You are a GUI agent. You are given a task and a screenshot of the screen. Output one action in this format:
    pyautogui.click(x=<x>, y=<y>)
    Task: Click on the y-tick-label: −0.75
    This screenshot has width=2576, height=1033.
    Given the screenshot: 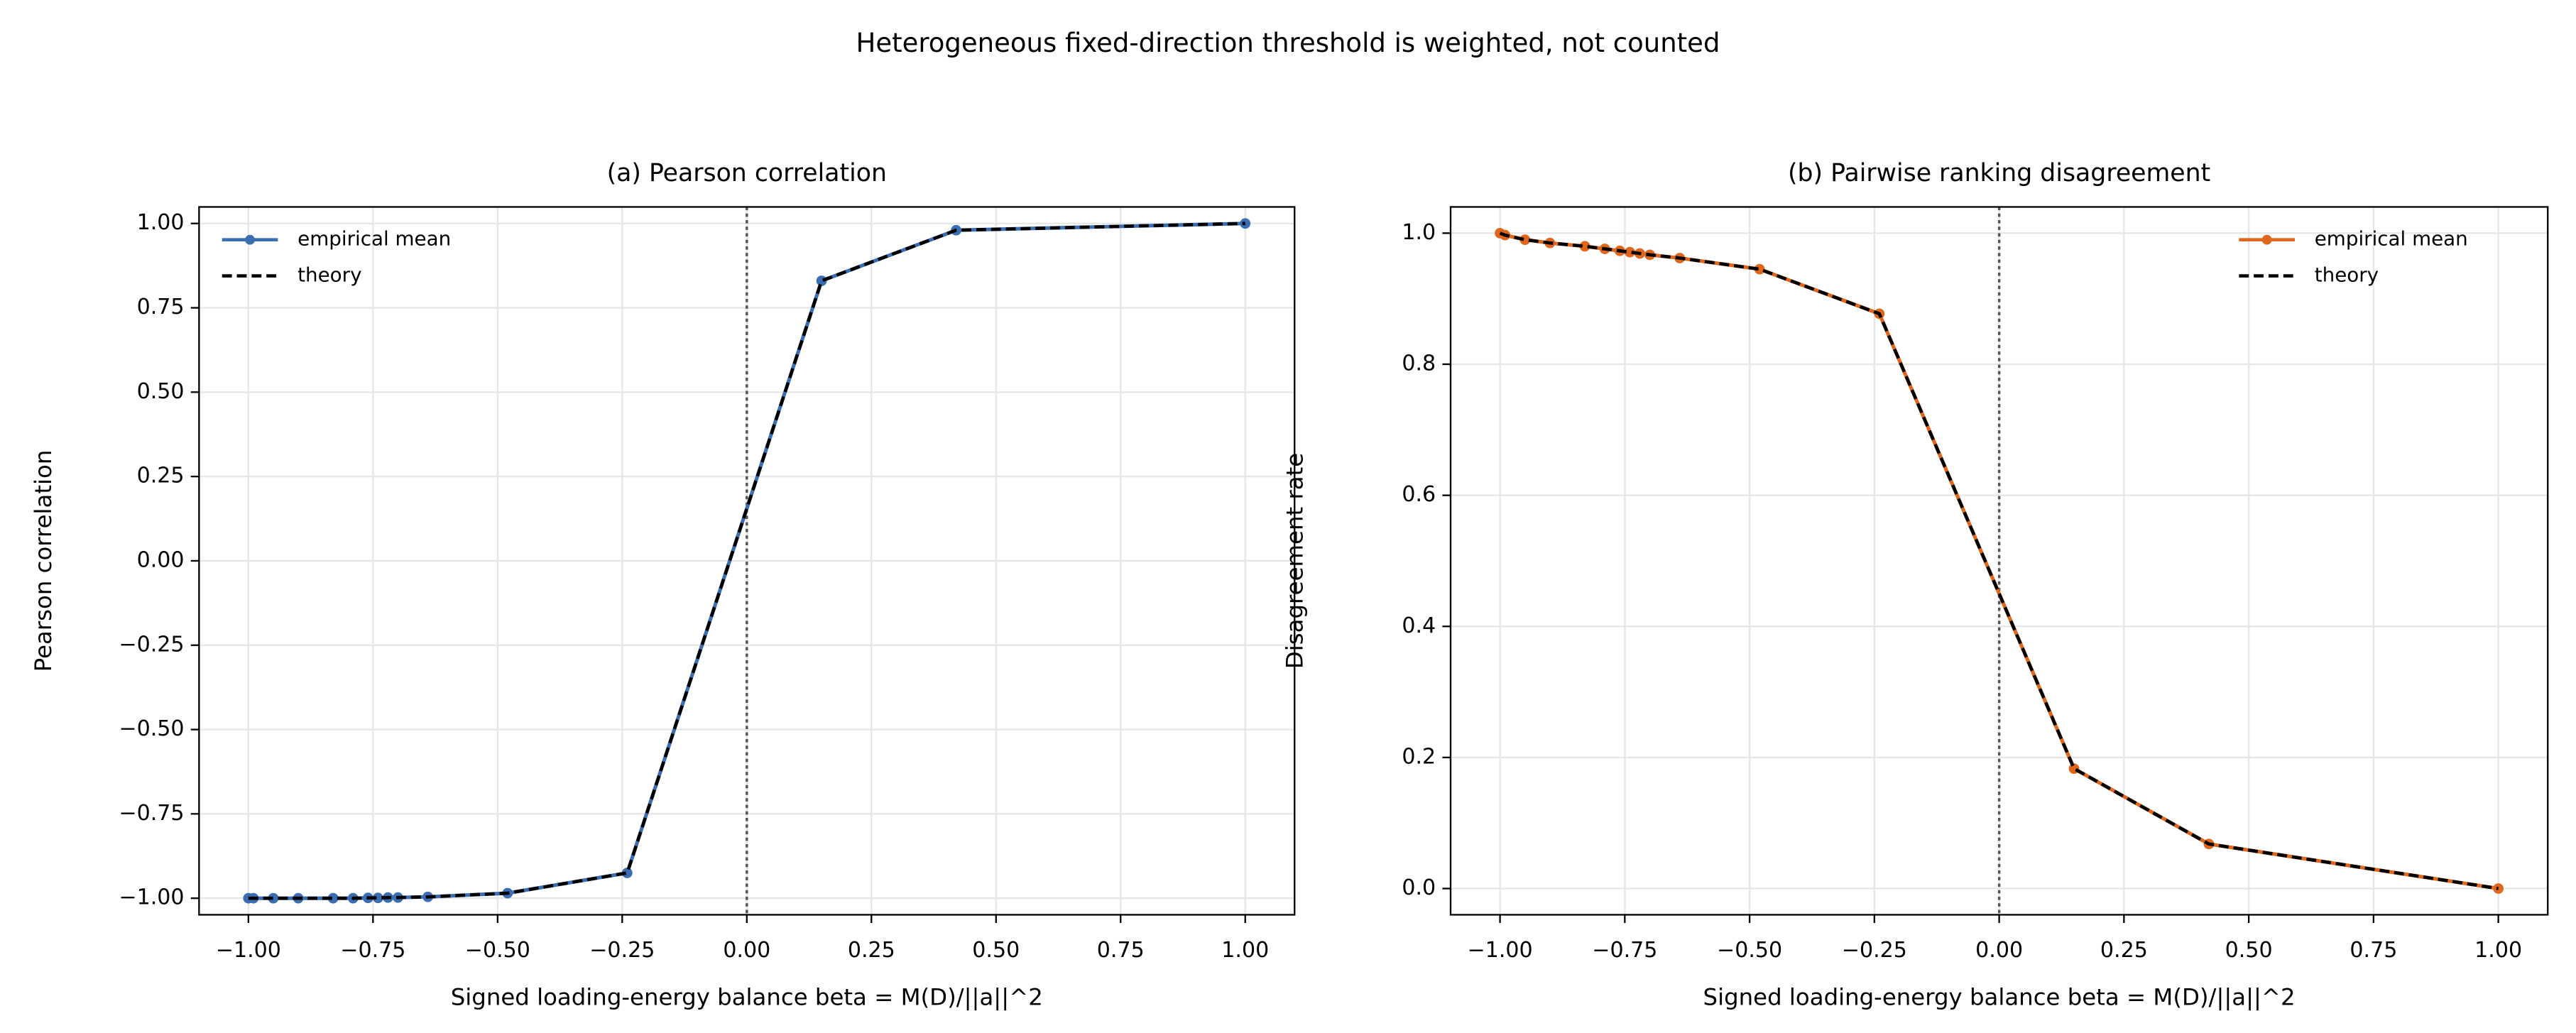 What is the action you would take?
    pyautogui.click(x=151, y=813)
    